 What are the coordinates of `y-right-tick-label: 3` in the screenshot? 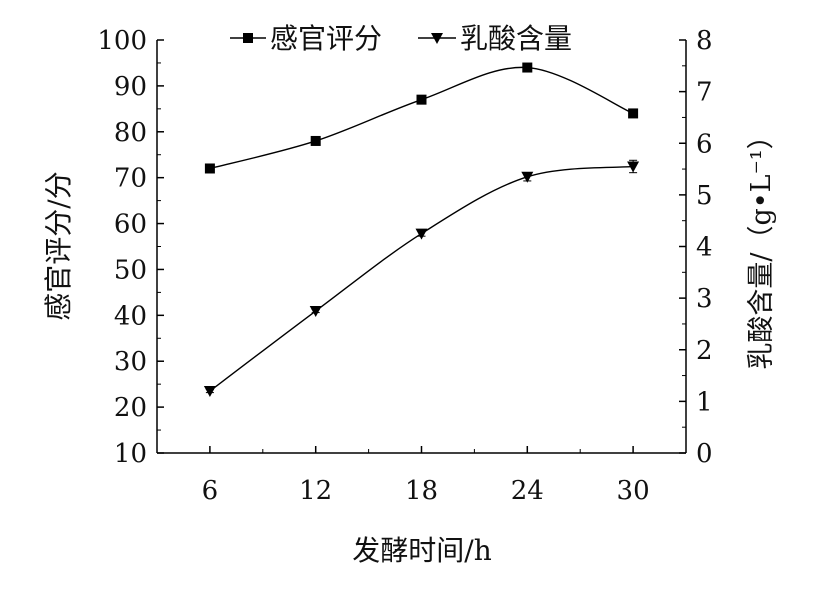 It's located at (704, 299).